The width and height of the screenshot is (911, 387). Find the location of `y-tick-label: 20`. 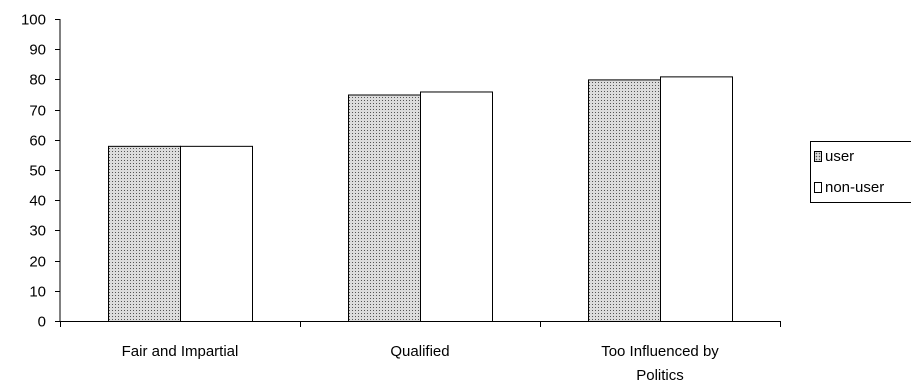

y-tick-label: 20 is located at coordinates (37, 262).